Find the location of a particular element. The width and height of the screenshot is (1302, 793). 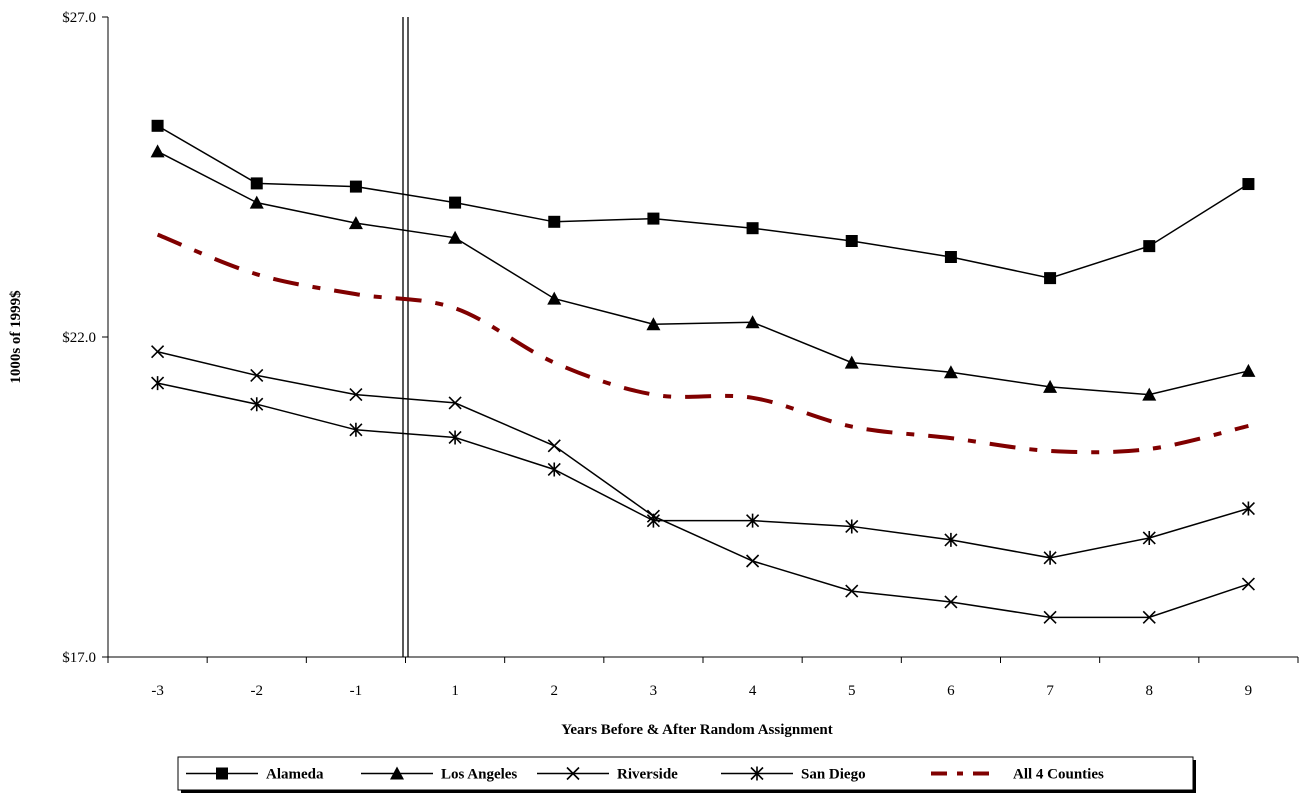

y-tick-label: $17.0 is located at coordinates (79, 658).